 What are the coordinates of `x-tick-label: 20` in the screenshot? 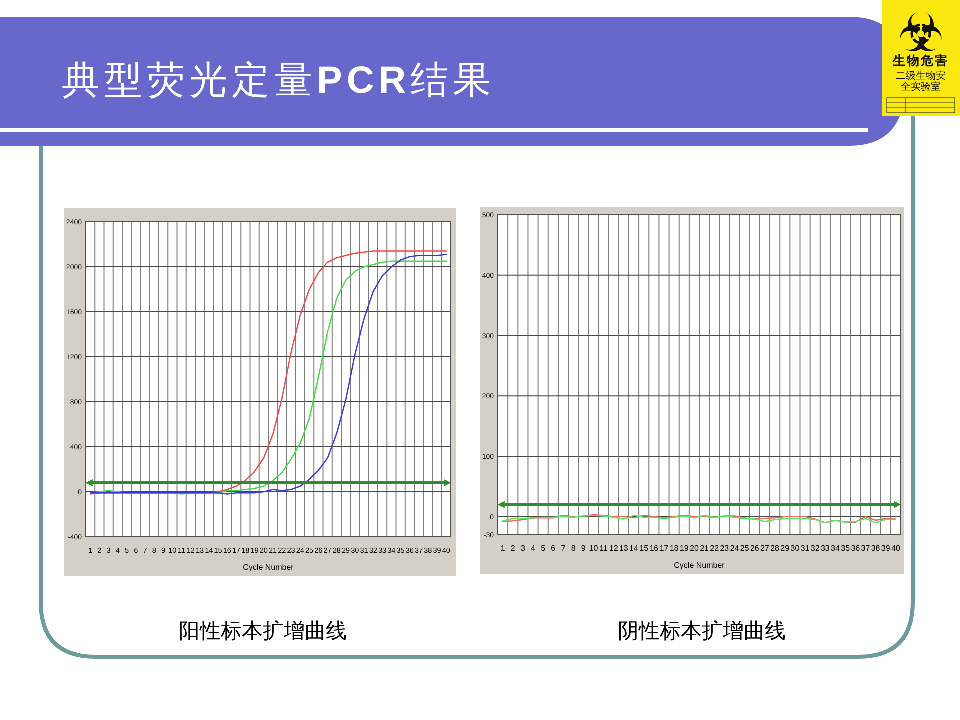 It's located at (695, 548).